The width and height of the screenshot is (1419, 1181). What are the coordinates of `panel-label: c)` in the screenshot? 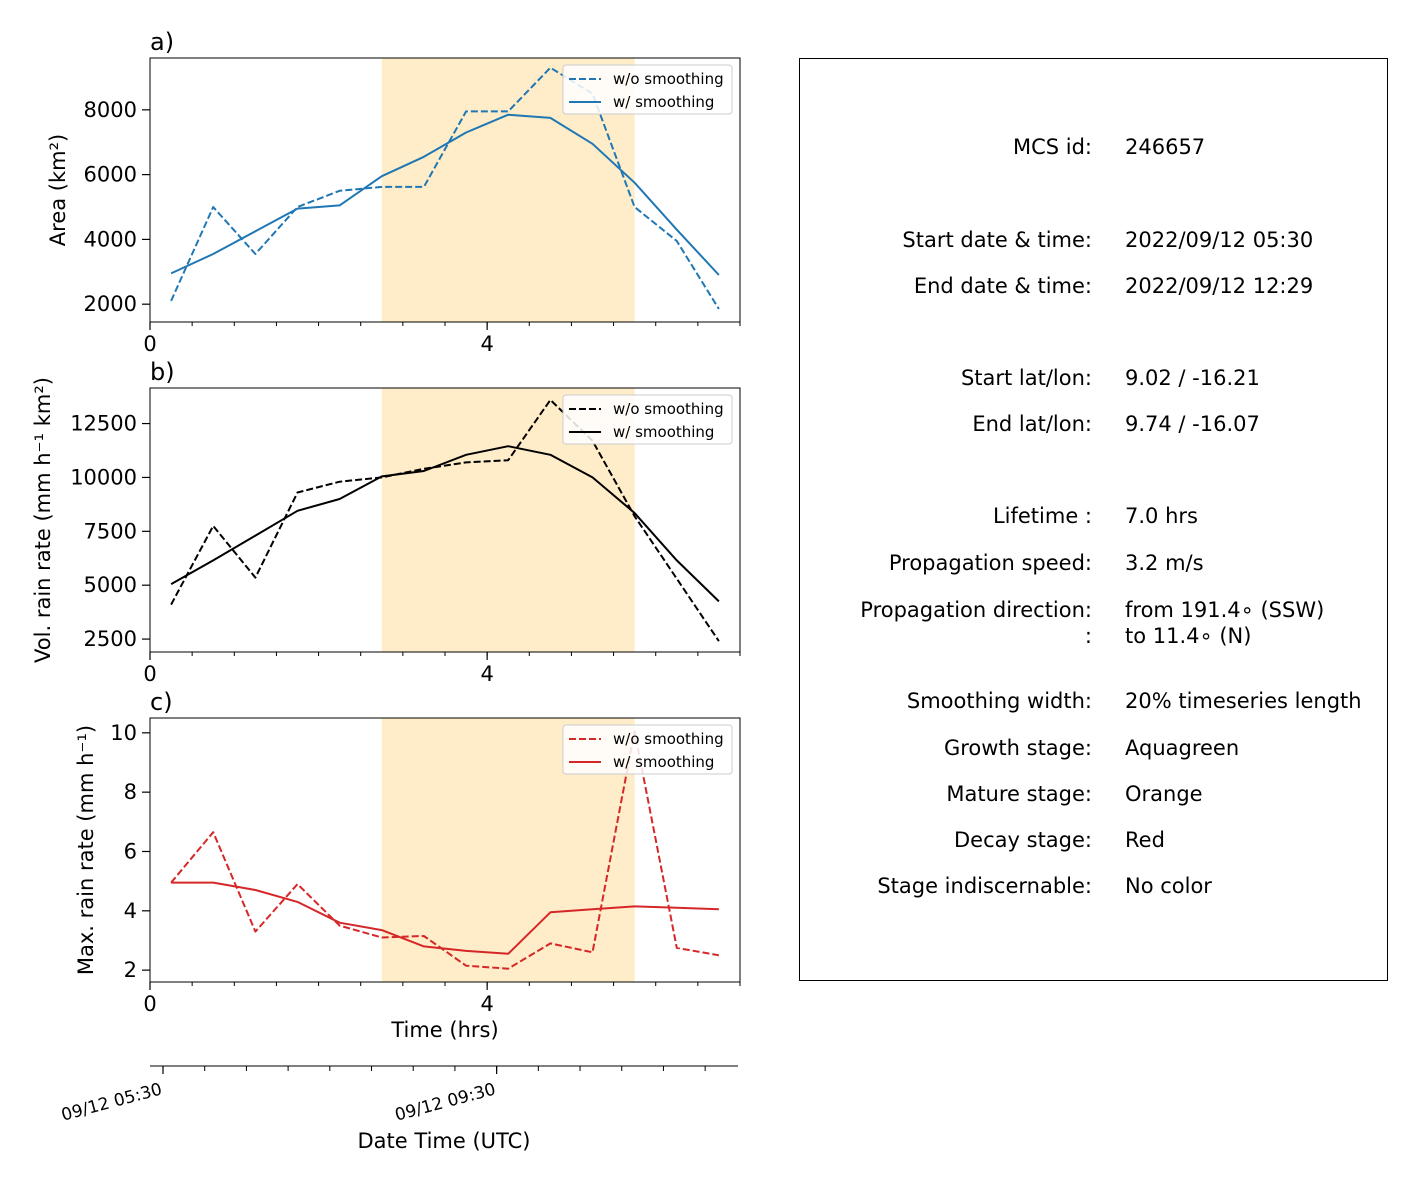 It's located at (161, 702).